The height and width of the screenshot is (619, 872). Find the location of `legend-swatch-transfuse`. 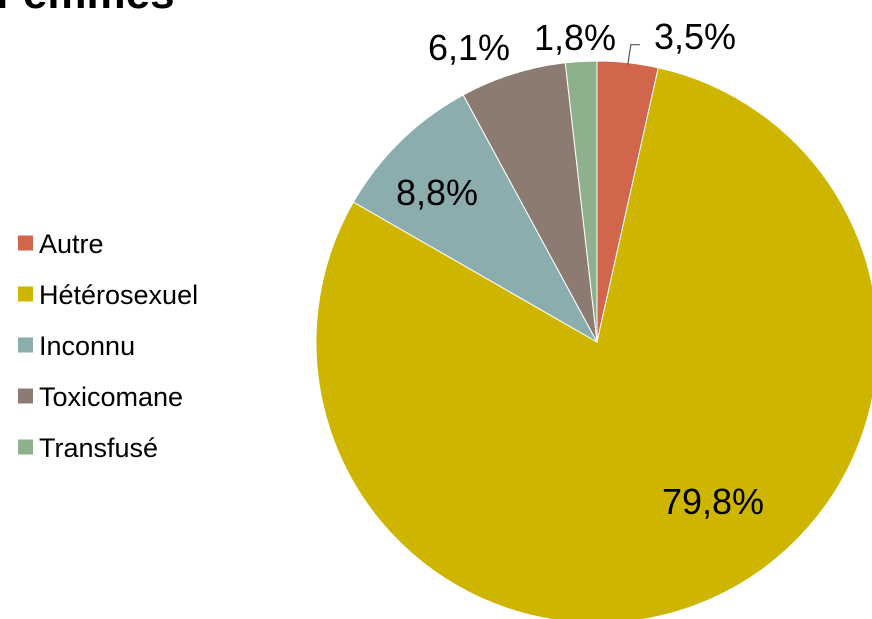

legend-swatch-transfuse is located at coordinates (25, 447).